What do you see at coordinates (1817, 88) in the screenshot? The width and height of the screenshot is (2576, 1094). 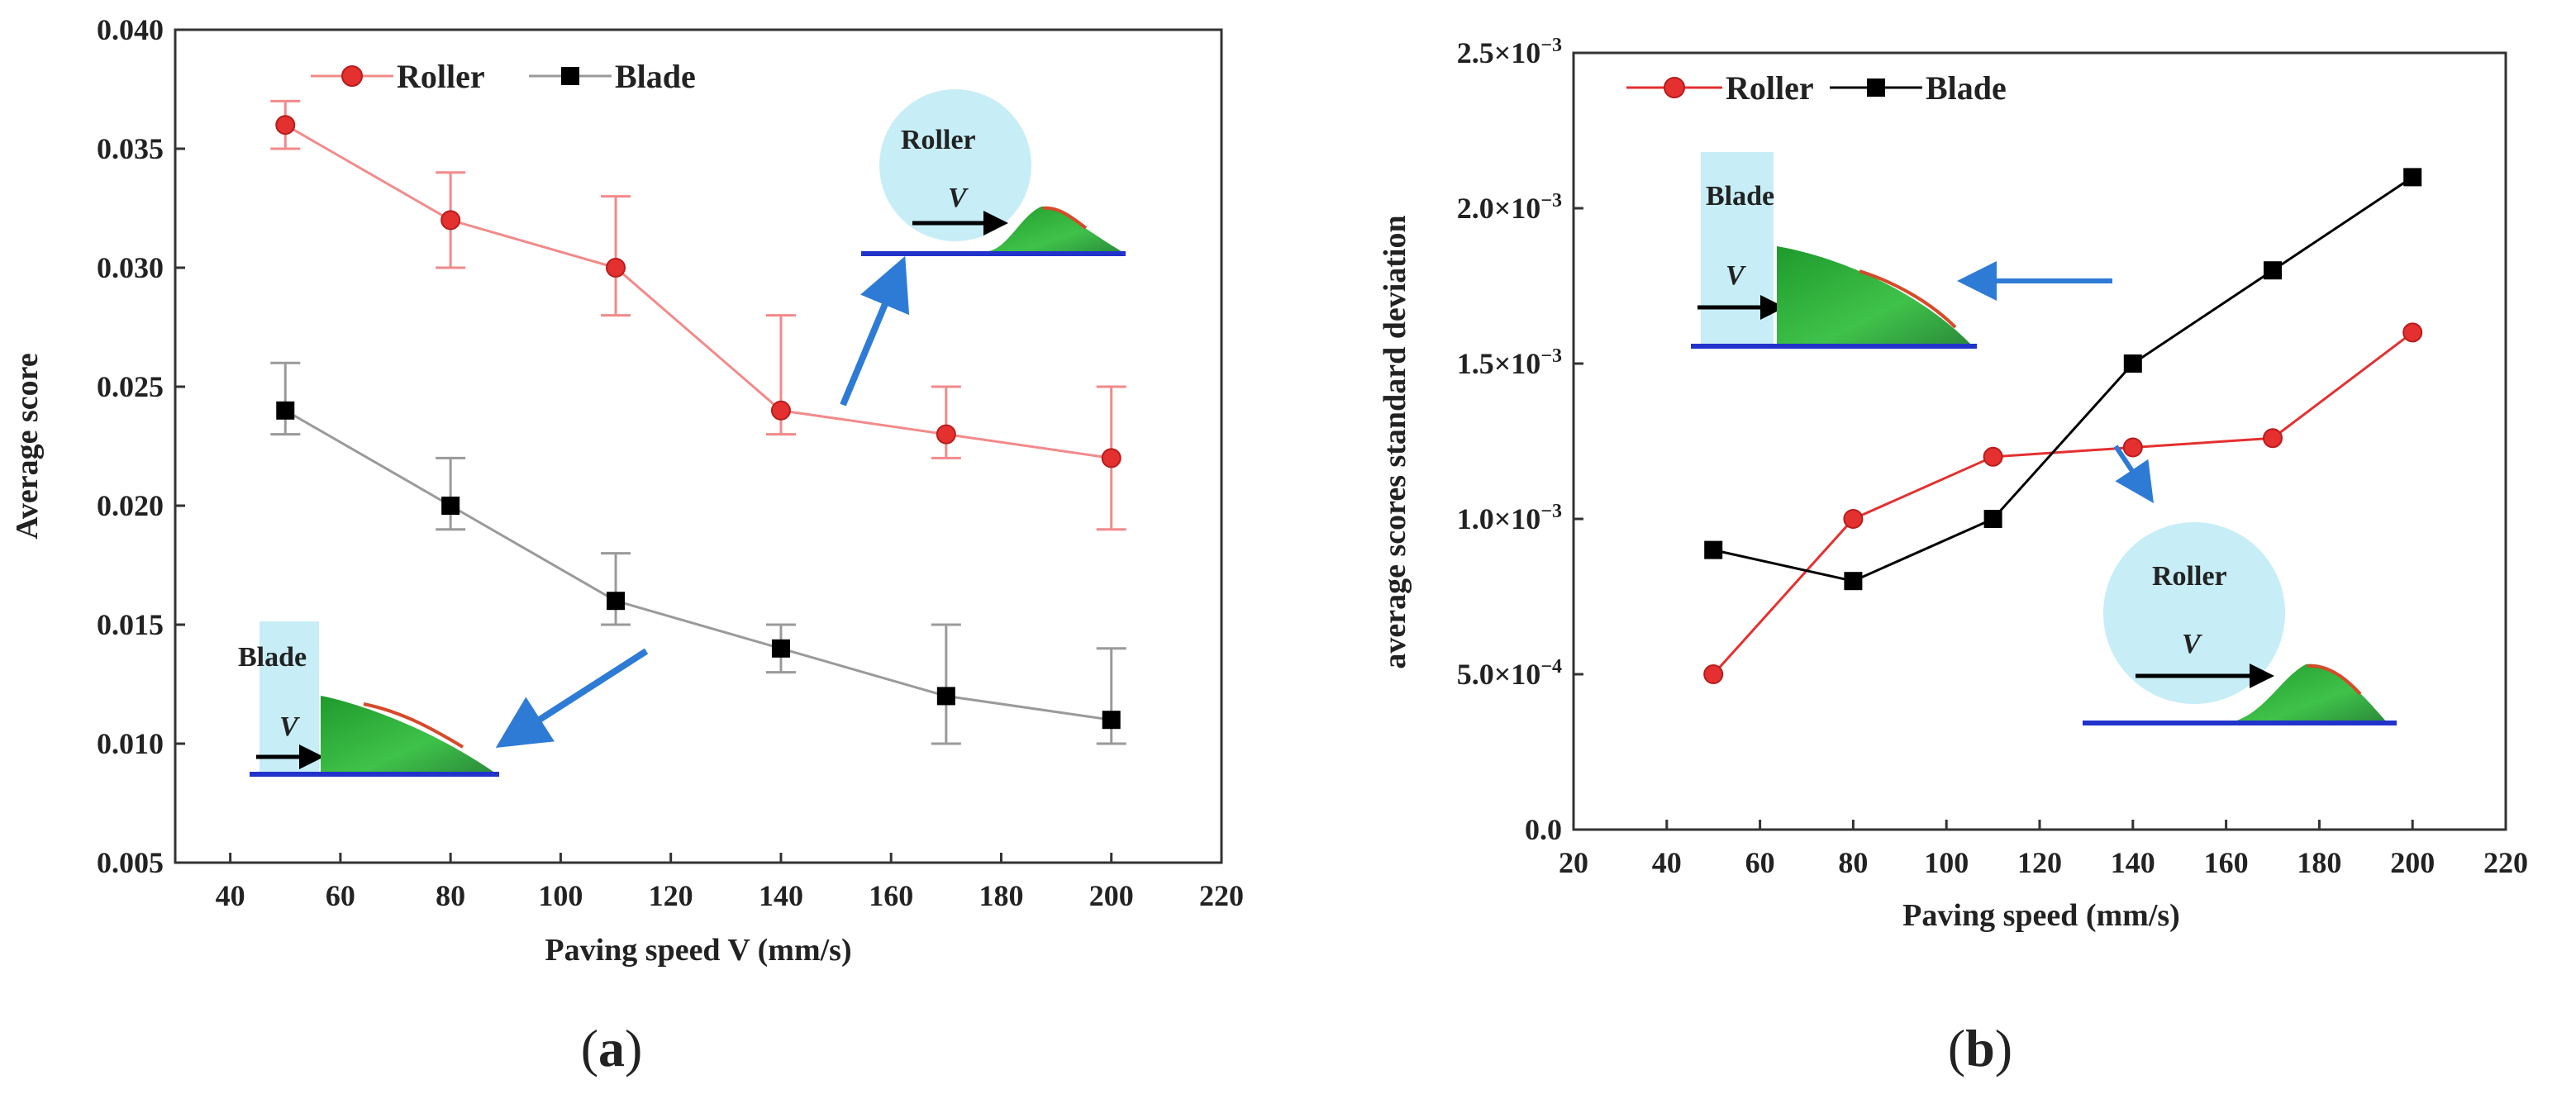 I see `panel-b-legend: Roller Blade` at bounding box center [1817, 88].